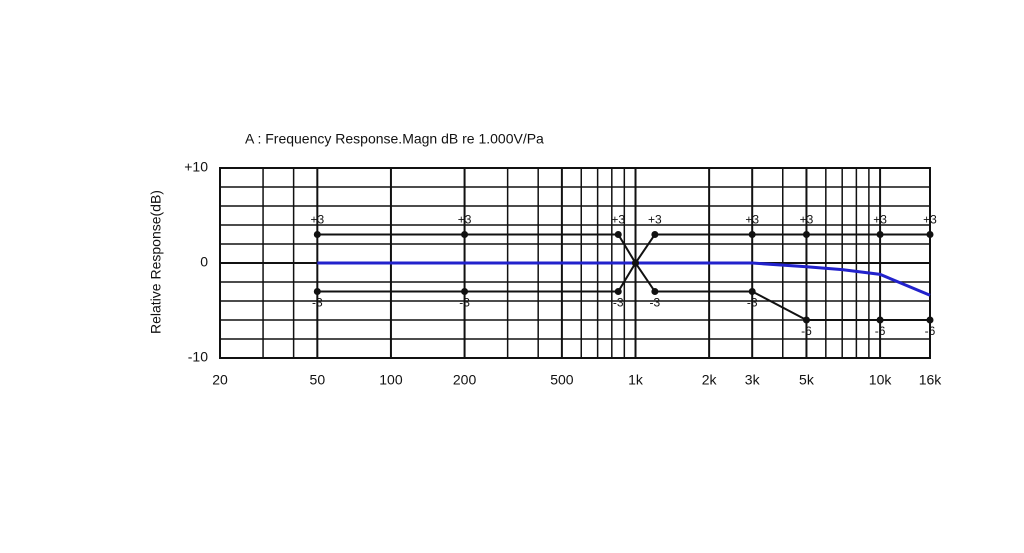 This screenshot has height=553, width=1024. Describe the element at coordinates (220, 380) in the screenshot. I see `x-tick-label: 20` at that location.